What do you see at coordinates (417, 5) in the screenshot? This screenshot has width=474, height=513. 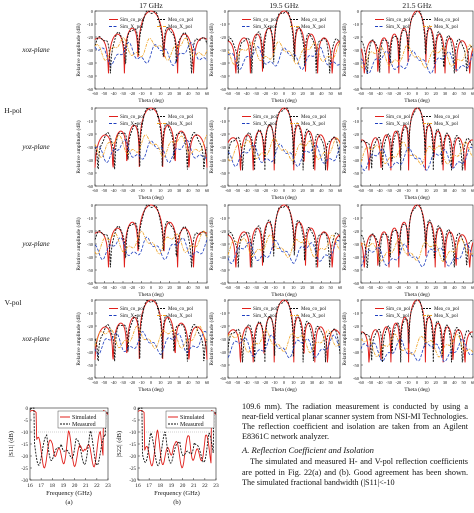 I see `column-header-frequency: 21.5 GHz` at bounding box center [417, 5].